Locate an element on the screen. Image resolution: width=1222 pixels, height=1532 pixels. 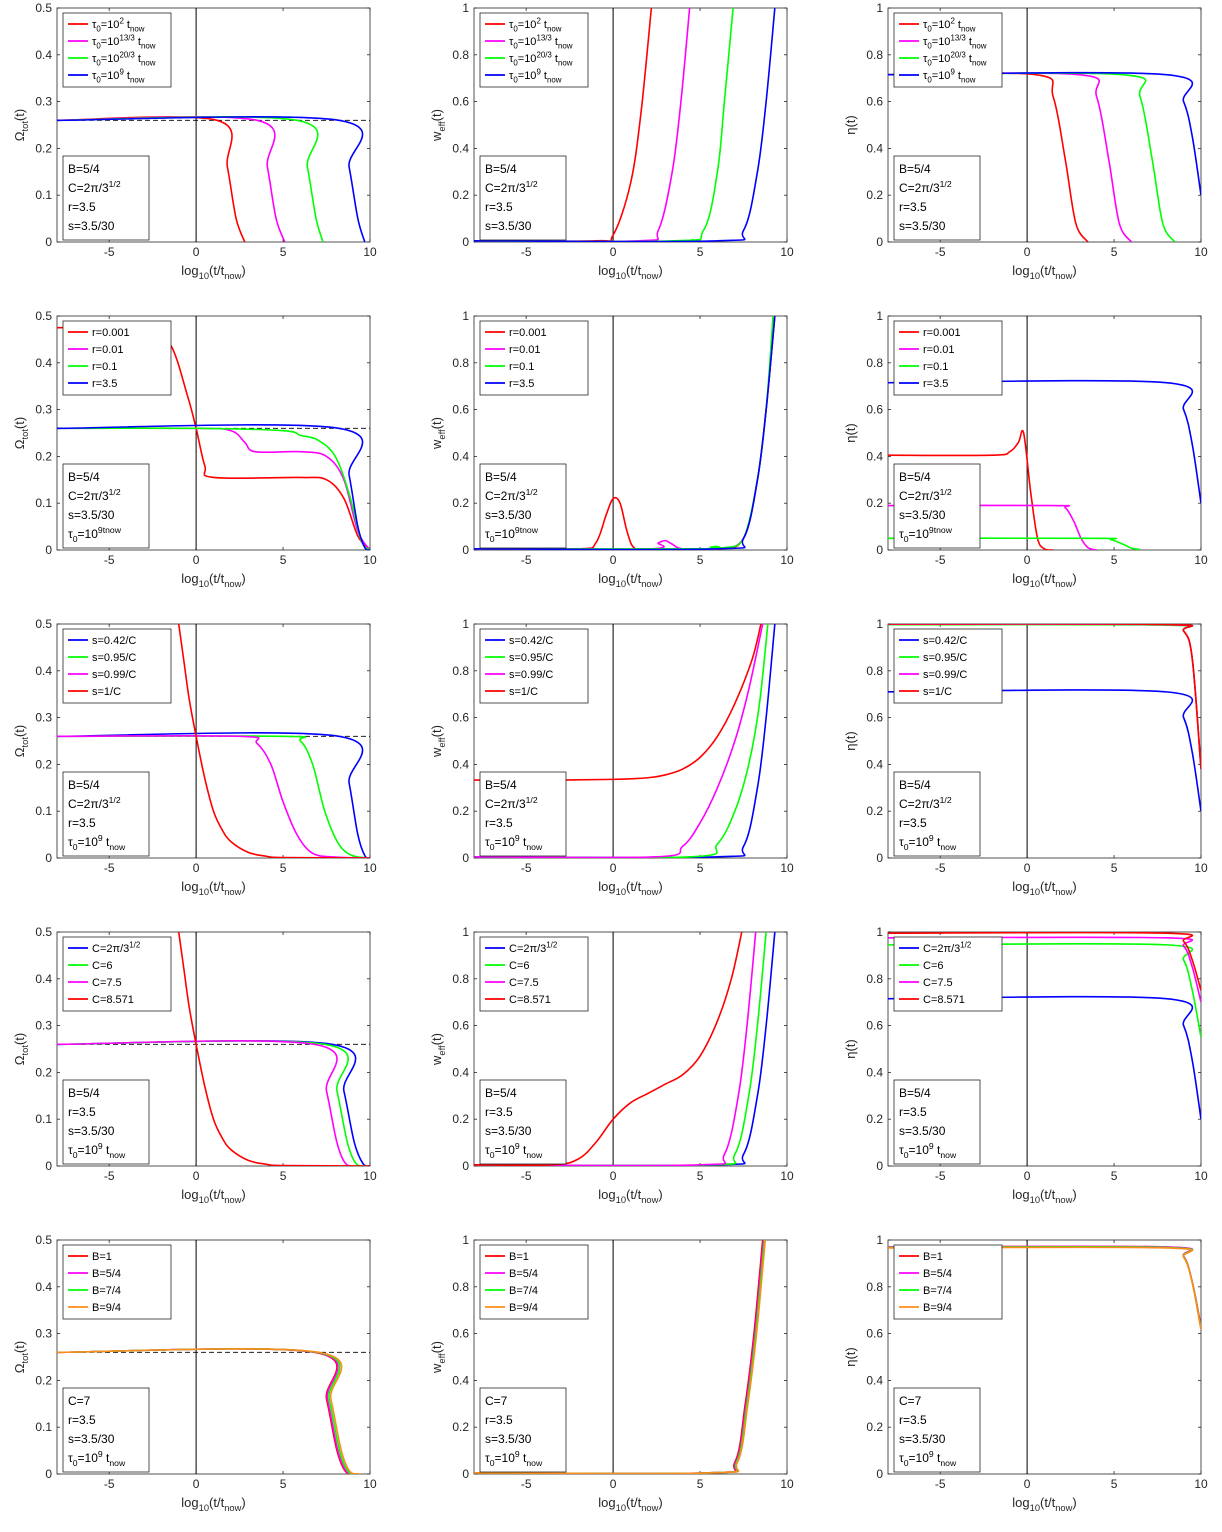
legend-entry: B=9/4 is located at coordinates (523, 1308).